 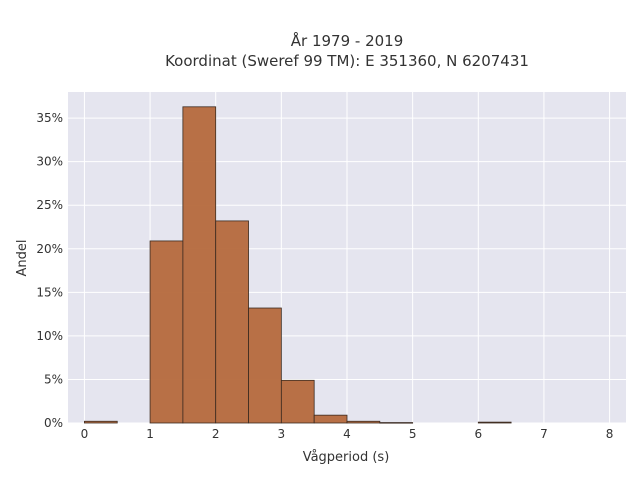 I want to click on x-tick-label: 8, so click(x=610, y=434).